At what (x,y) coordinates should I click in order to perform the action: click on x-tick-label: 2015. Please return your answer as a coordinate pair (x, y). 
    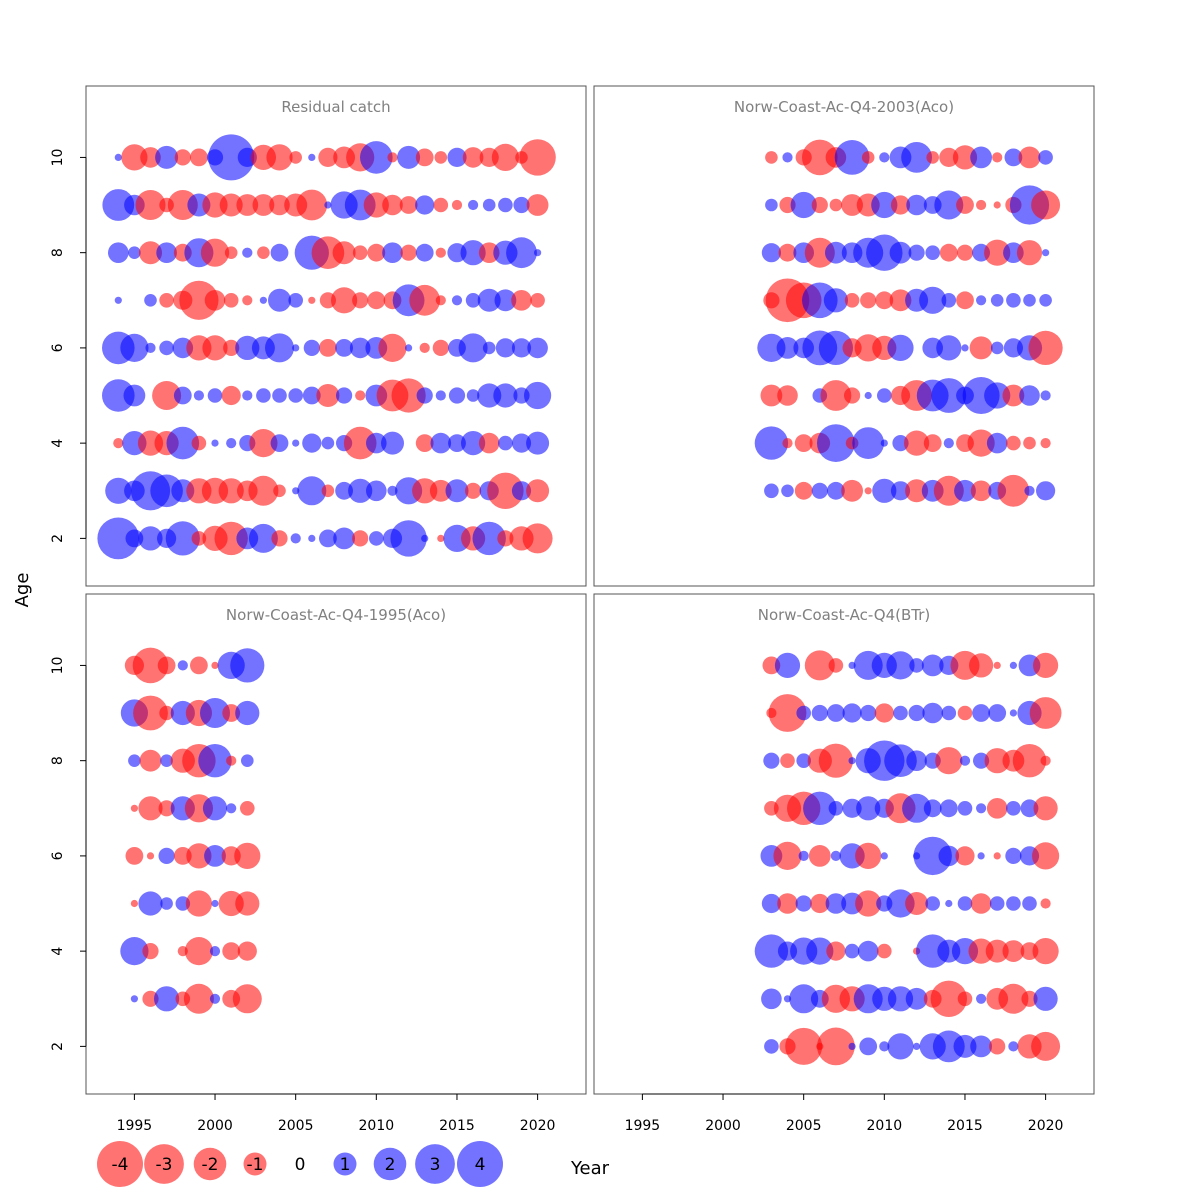
    Looking at the image, I should click on (965, 1126).